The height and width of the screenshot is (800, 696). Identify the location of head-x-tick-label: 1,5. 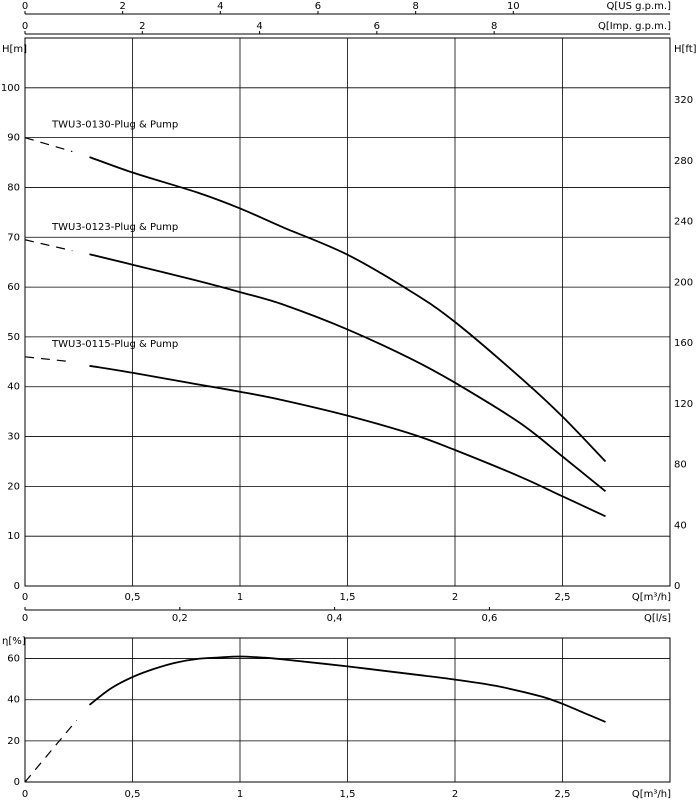
(348, 597).